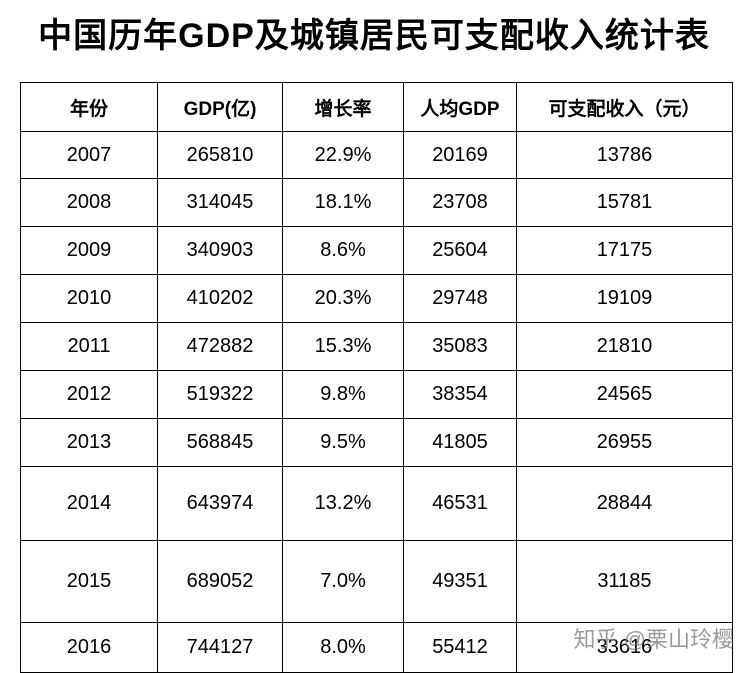 Image resolution: width=748 pixels, height=673 pixels. Describe the element at coordinates (89, 394) in the screenshot. I see `cell: 2012` at that location.